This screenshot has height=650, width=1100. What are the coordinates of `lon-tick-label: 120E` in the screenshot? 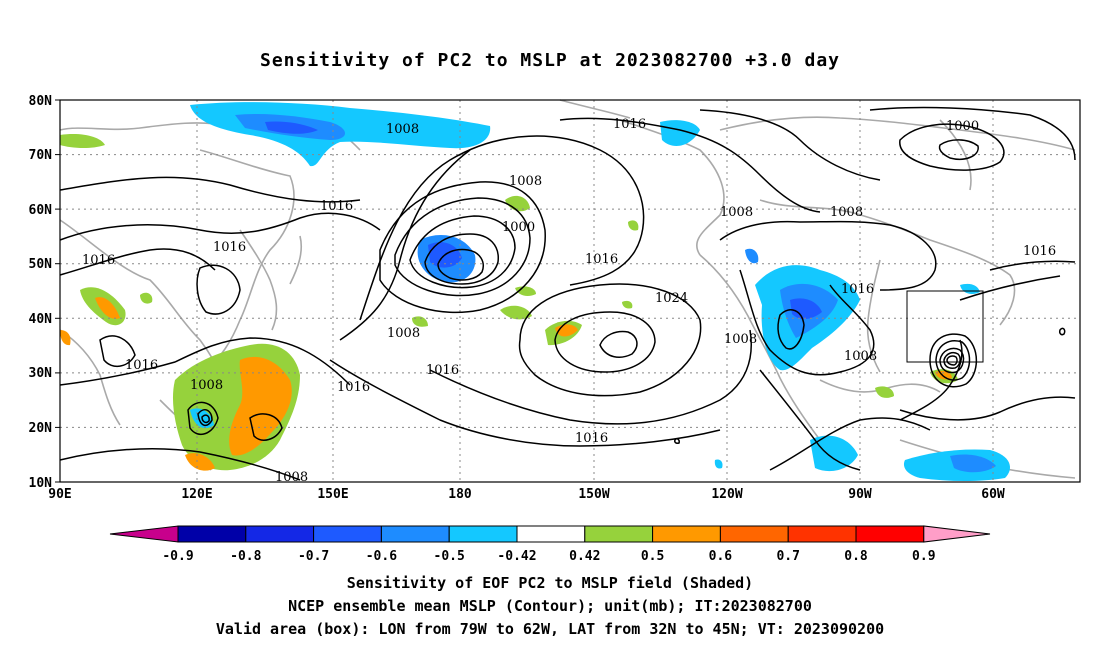 It's located at (196, 494).